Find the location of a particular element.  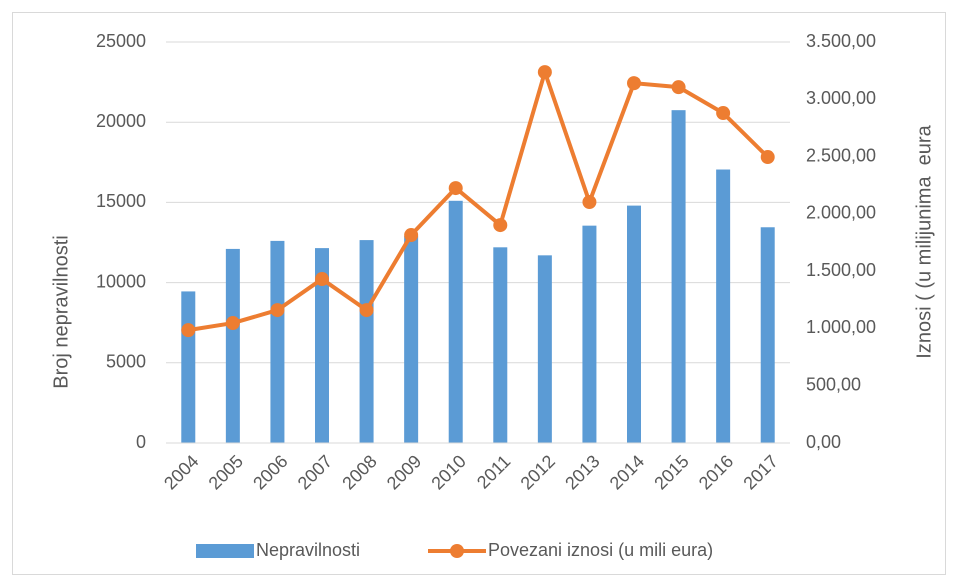

legend-label: Povezani iznosi (u mili eura) is located at coordinates (600, 550).